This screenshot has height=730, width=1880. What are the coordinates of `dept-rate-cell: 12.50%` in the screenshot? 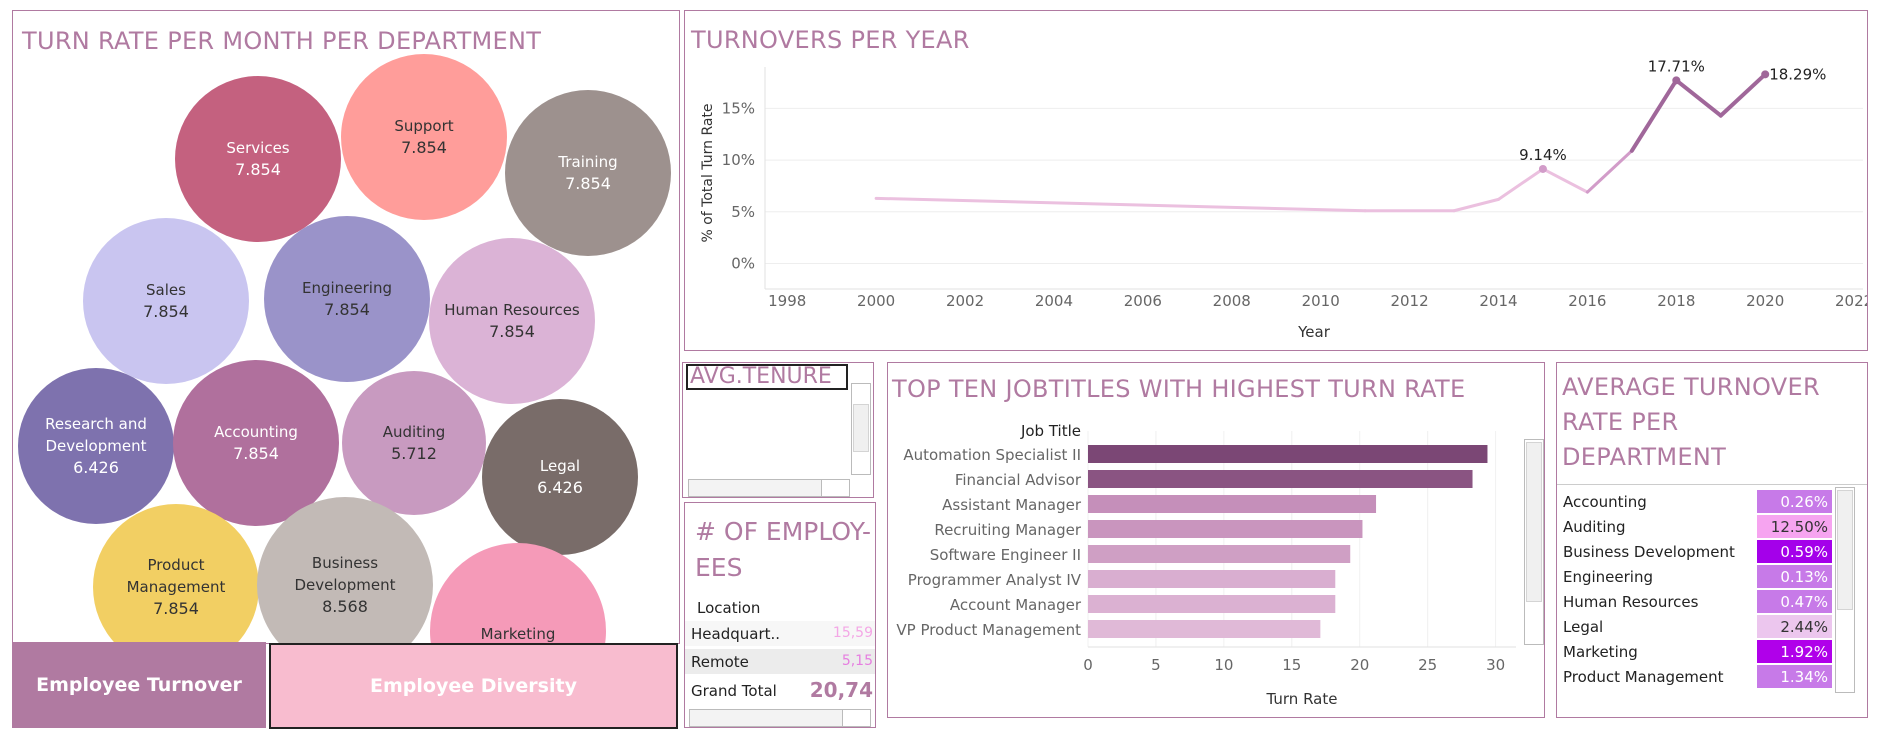 It's located at (1794, 526).